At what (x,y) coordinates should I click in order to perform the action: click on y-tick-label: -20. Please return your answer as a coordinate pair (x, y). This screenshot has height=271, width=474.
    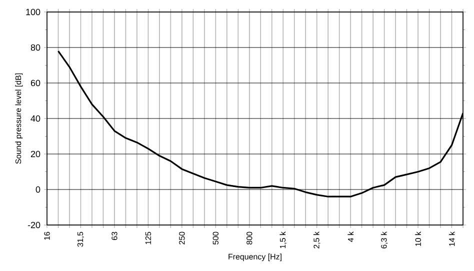
    Looking at the image, I should click on (34, 225).